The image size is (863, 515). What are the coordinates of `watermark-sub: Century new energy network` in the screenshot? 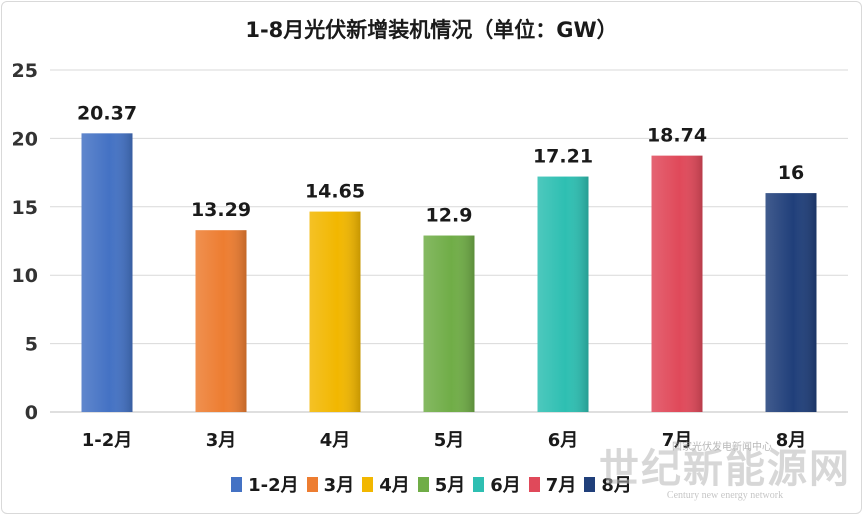 It's located at (725, 495).